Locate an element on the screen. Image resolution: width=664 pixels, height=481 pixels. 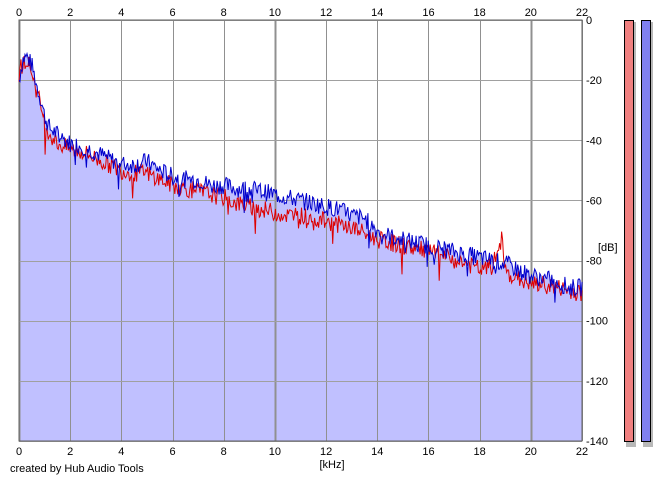
y-tick-label: -120 is located at coordinates (597, 382).